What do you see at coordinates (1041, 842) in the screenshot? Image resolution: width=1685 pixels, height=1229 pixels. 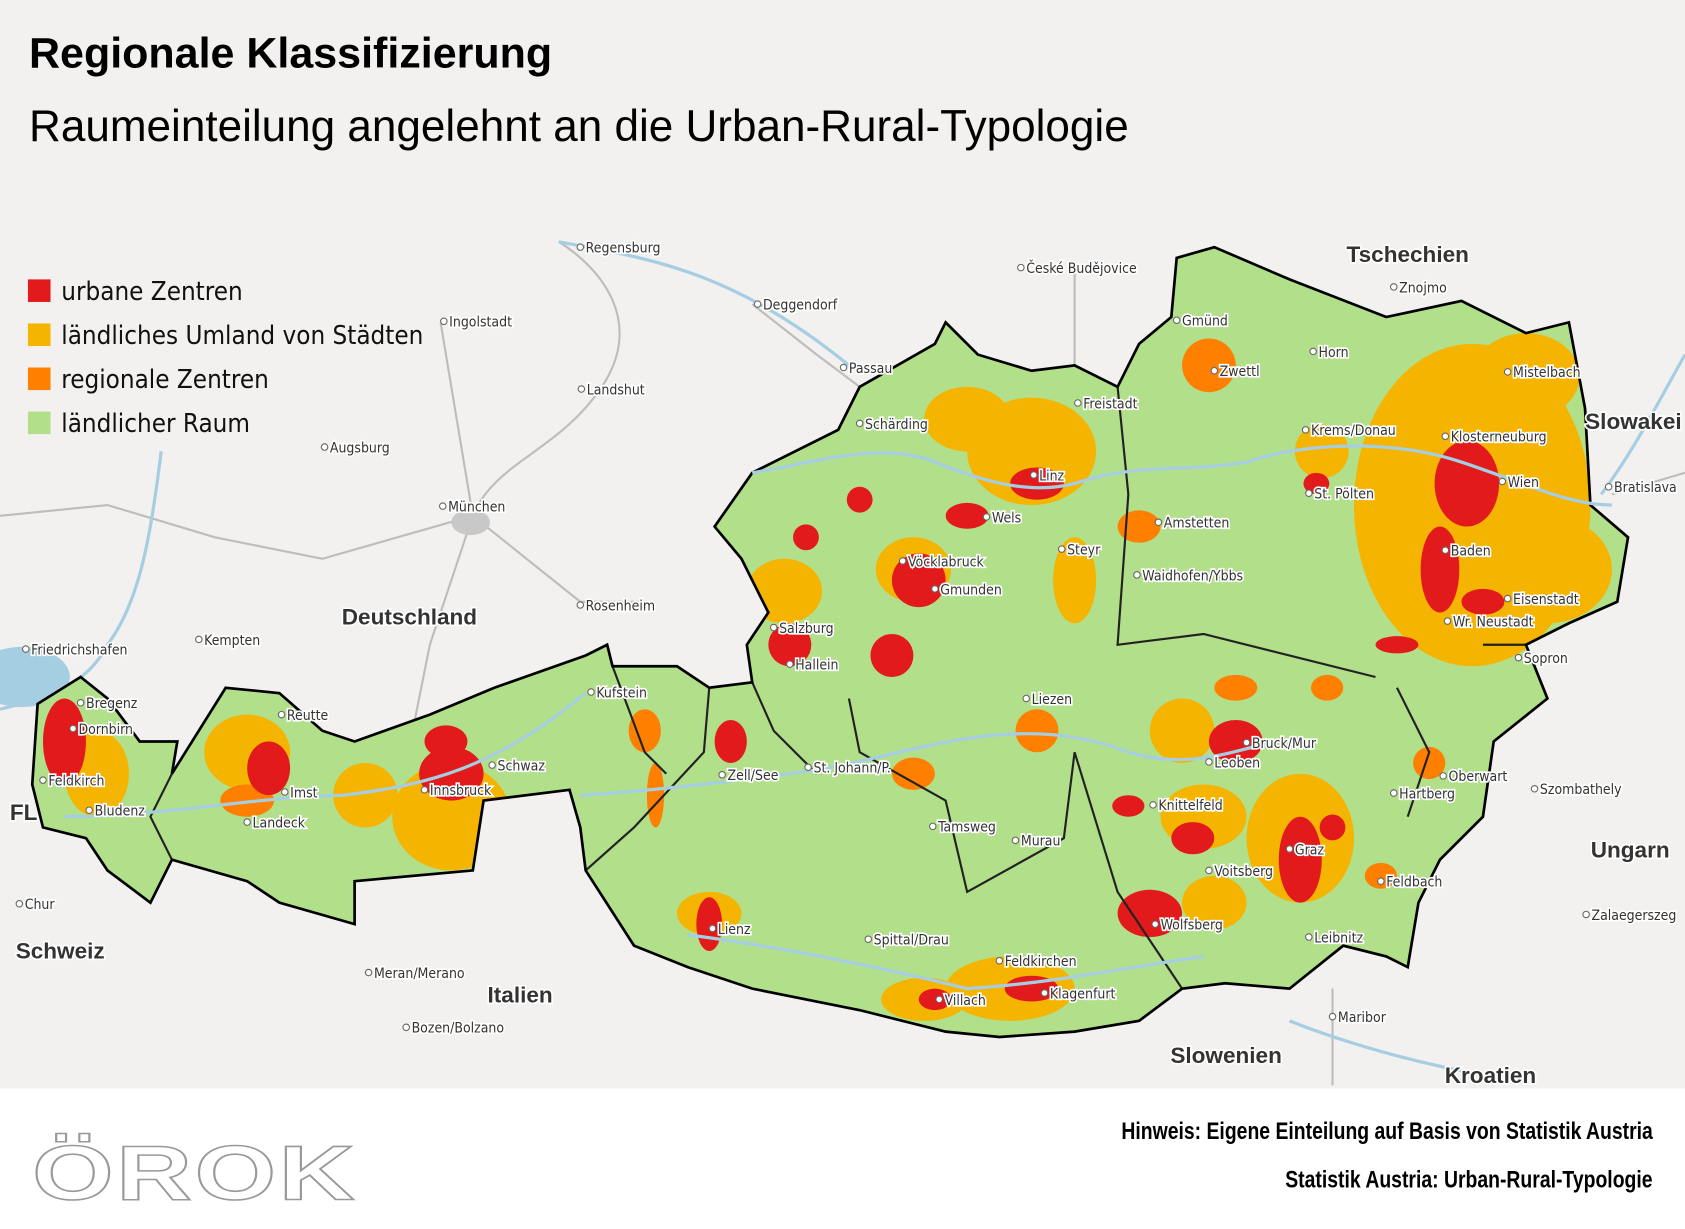 I see `city-label: Murau` at bounding box center [1041, 842].